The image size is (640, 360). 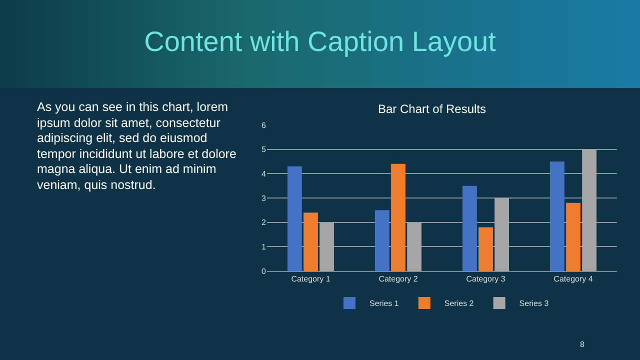 I want to click on x-tick-label: Category 2, so click(x=398, y=279).